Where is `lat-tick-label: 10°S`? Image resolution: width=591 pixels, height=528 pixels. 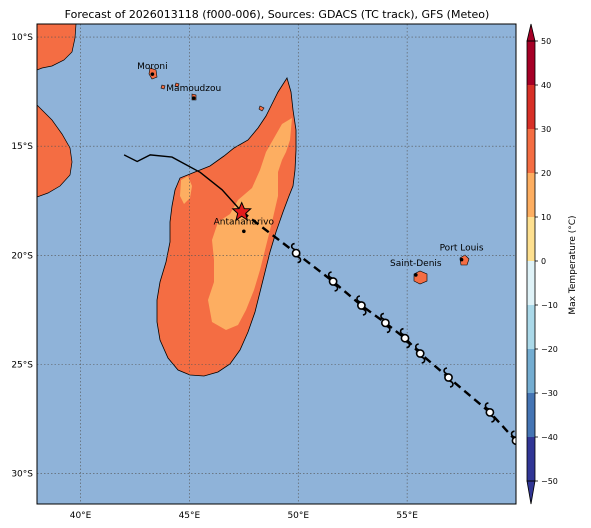 lat-tick-label: 10°S is located at coordinates (22, 38).